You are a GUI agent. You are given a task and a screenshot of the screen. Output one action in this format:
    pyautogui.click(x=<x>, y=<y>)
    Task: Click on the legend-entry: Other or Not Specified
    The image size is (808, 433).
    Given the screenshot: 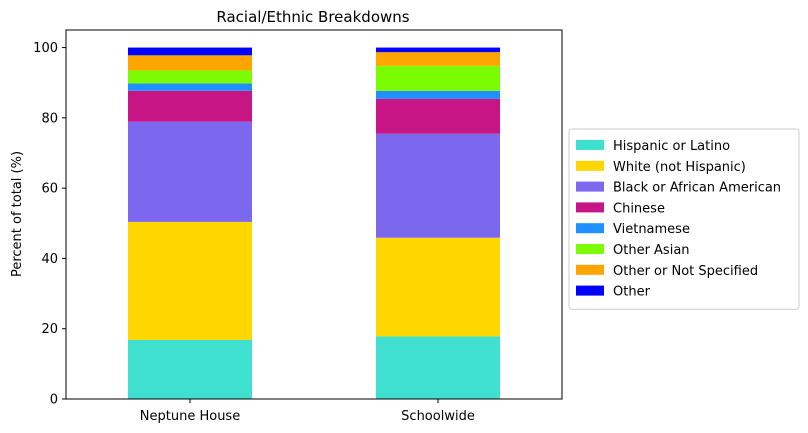 What is the action you would take?
    pyautogui.click(x=685, y=271)
    